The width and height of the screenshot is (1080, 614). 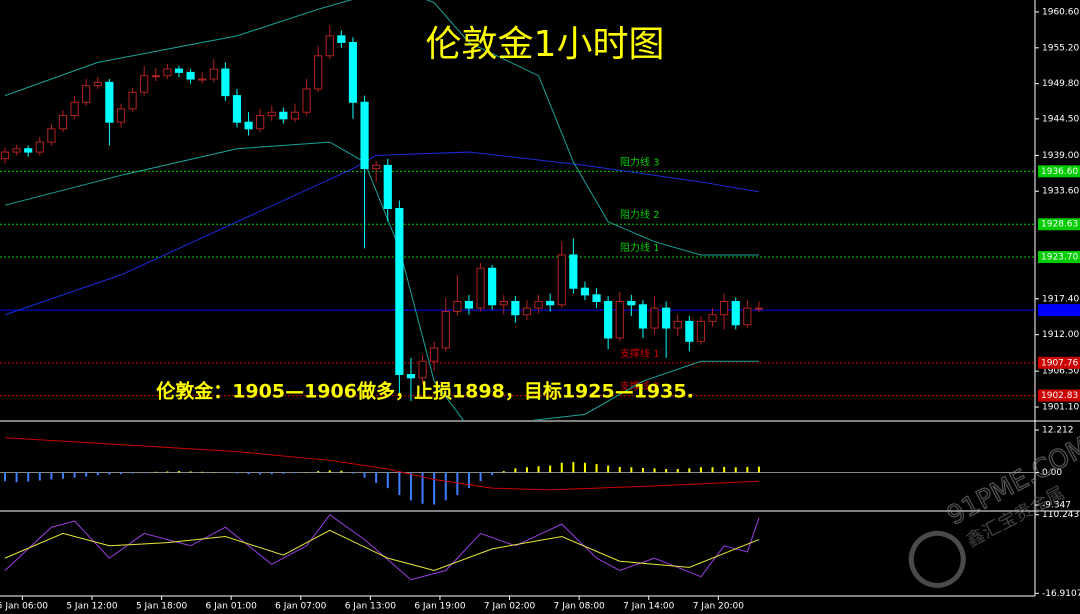 What do you see at coordinates (937, 559) in the screenshot?
I see `watermark-logo` at bounding box center [937, 559].